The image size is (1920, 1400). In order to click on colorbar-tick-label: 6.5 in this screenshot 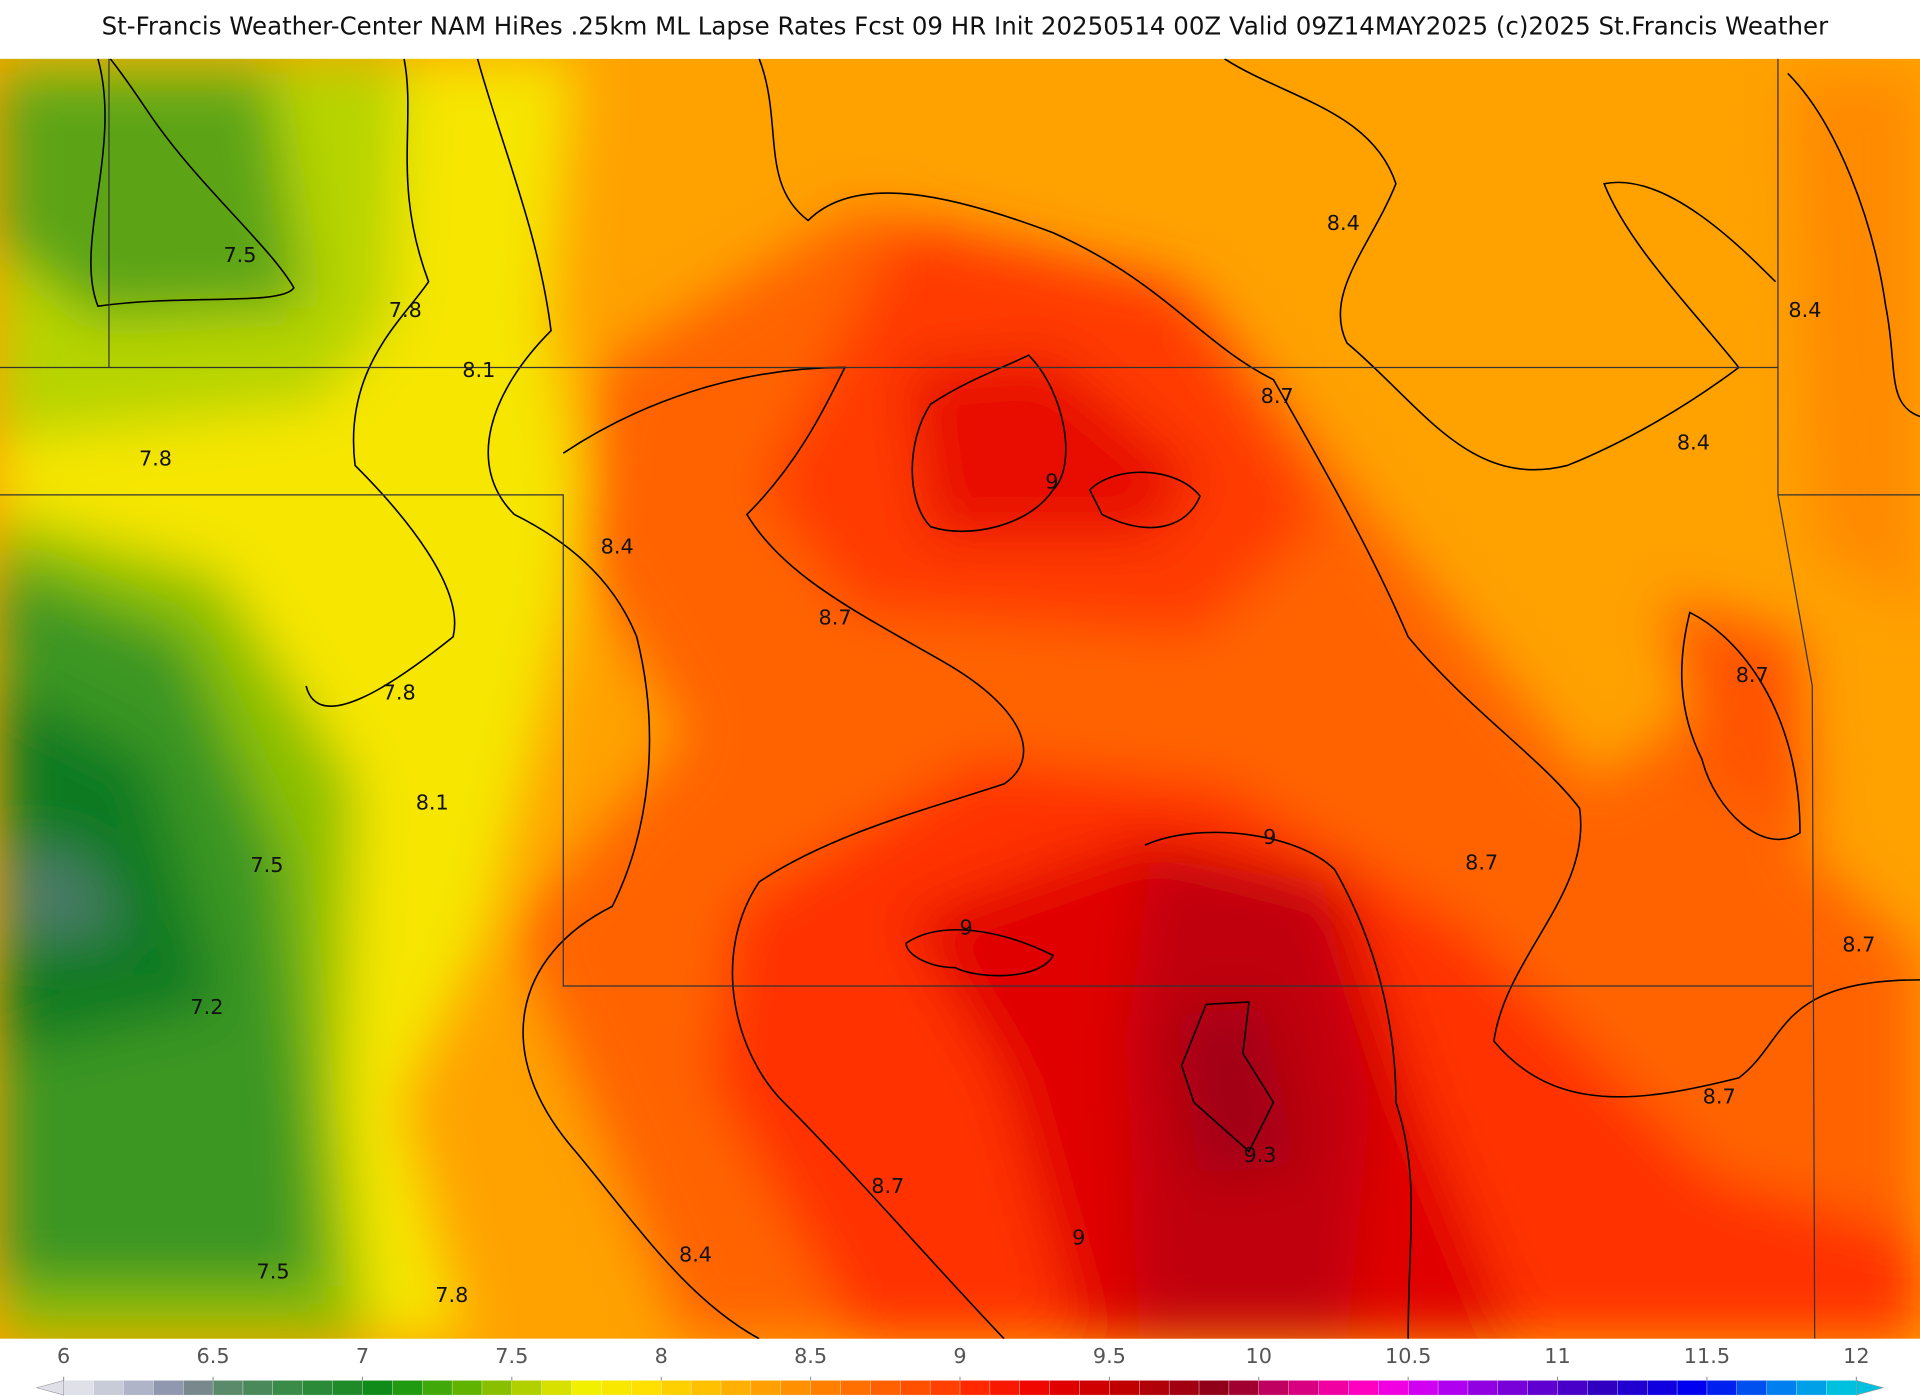, I will do `click(213, 1356)`.